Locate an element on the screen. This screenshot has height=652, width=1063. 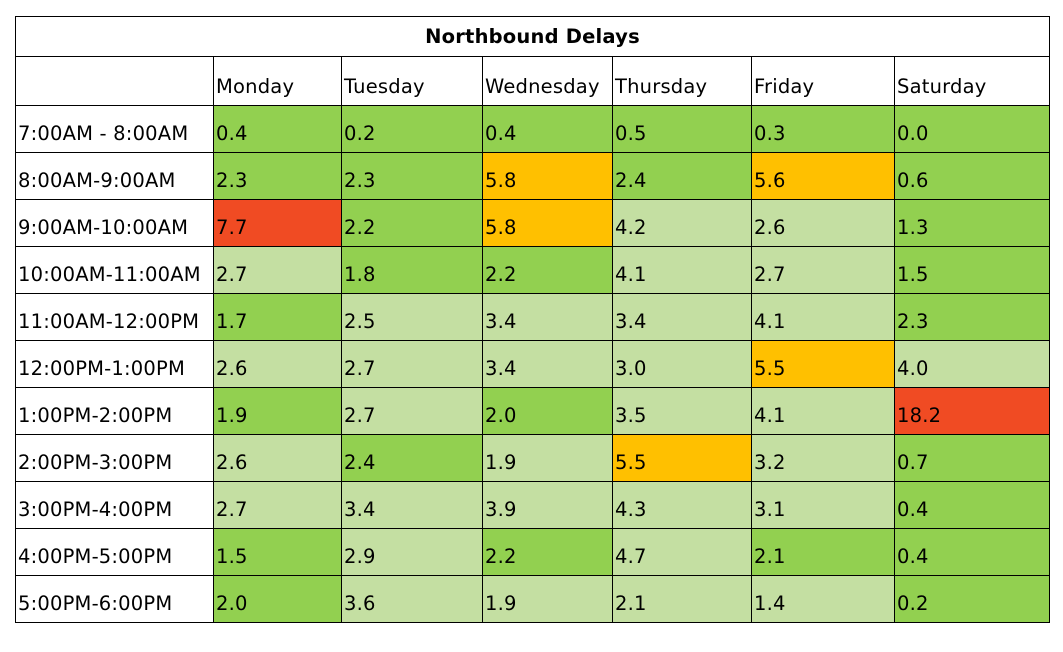
column-header-thursday: Thursday is located at coordinates (682, 81).